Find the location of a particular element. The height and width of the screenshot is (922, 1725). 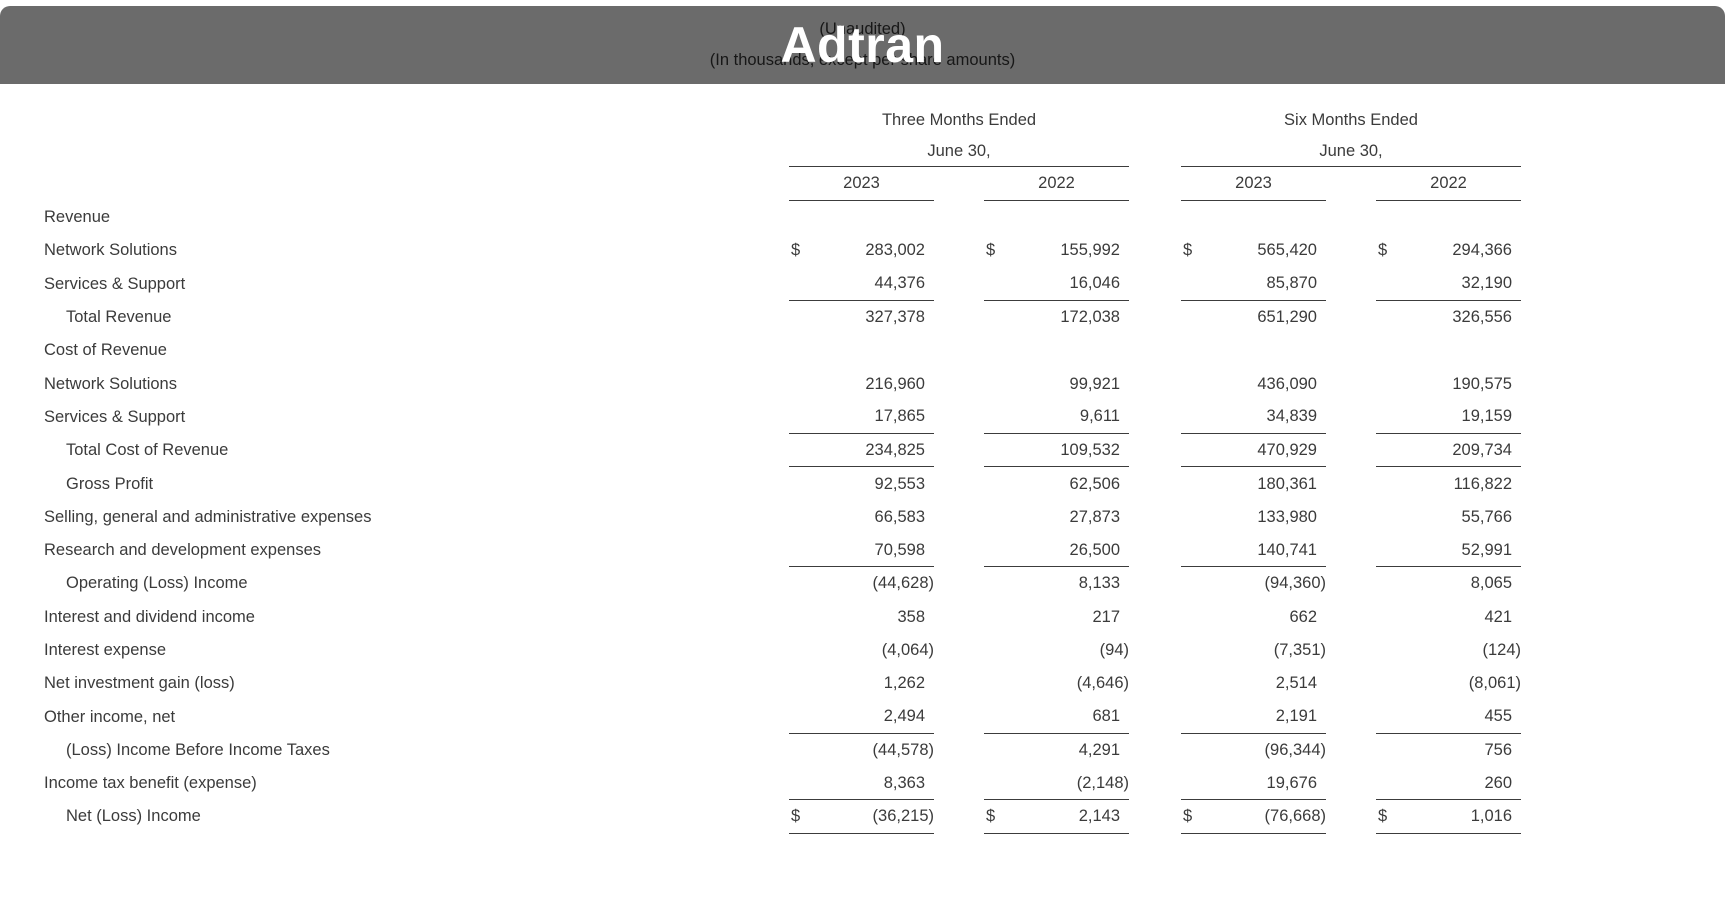

value-cell: (4,064) is located at coordinates (861, 650).